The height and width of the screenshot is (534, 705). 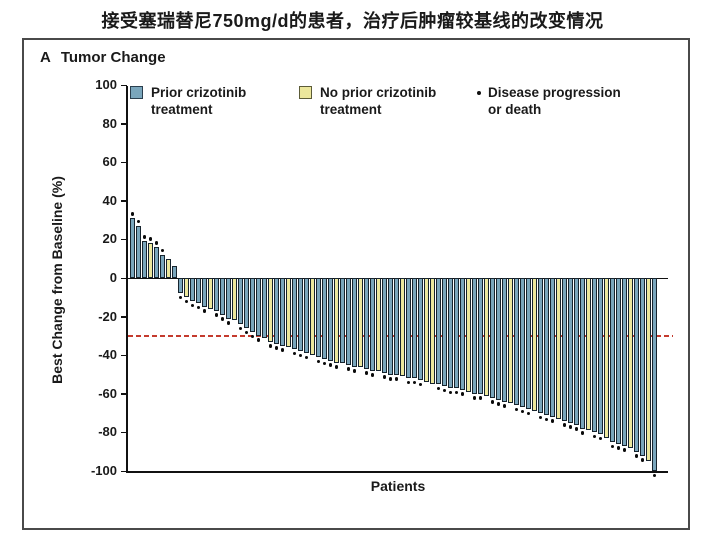 I want to click on figure-title: 接受塞瑞替尼750mg/d的患者，治疗后肿瘤较基线的改变情况, so click(x=352, y=21).